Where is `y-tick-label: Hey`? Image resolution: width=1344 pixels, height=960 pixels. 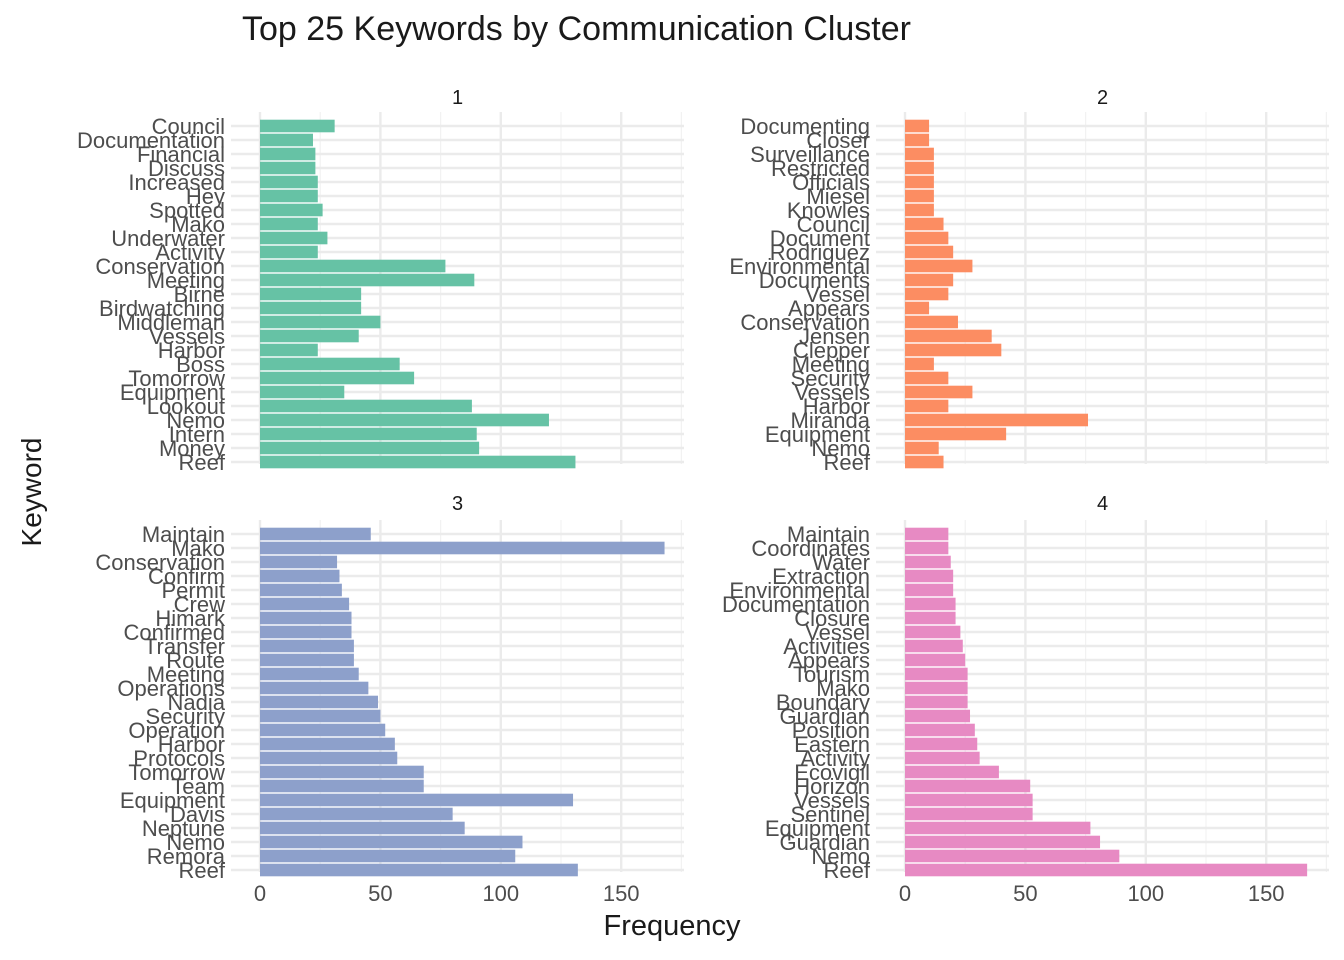
y-tick-label: Hey is located at coordinates (205, 196).